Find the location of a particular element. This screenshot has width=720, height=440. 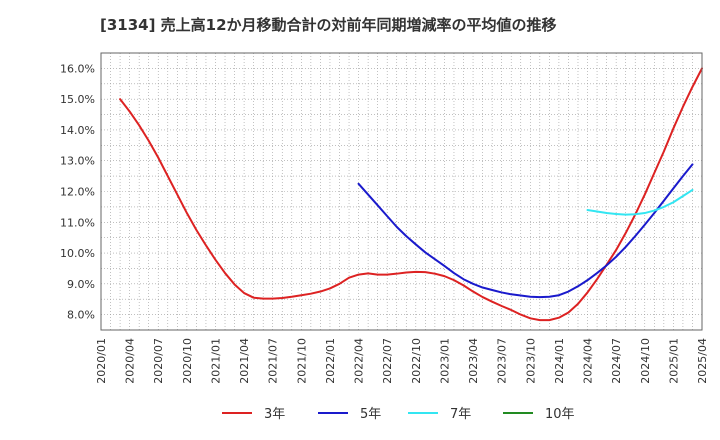

legend: 3年 5年 7年 10年 is located at coordinates (398, 414).